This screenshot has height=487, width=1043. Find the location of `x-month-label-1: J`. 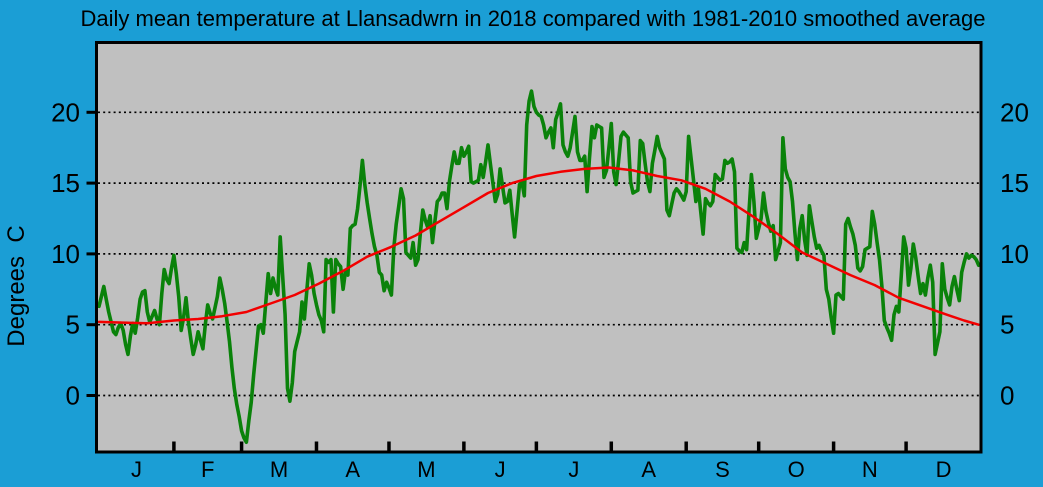

x-month-label-1: J is located at coordinates (136, 469).